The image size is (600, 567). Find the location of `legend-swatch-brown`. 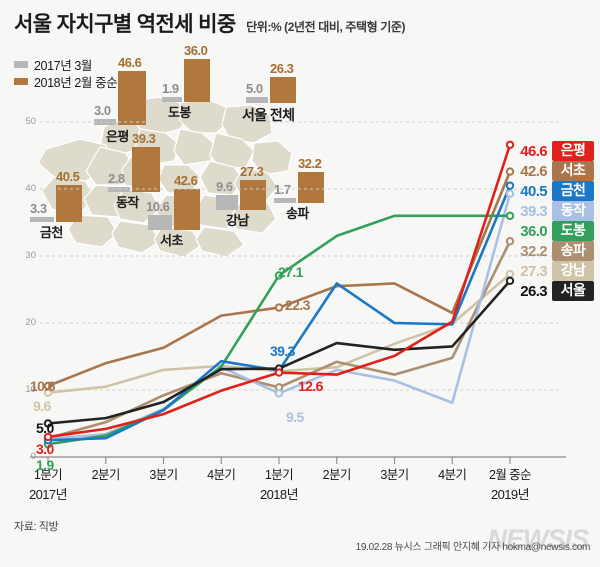

legend-swatch-brown is located at coordinates (21, 81).